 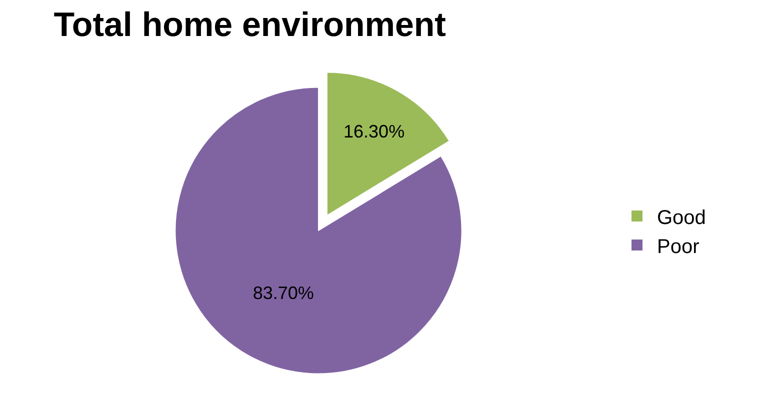 I want to click on legend-label: Good, so click(x=681, y=217).